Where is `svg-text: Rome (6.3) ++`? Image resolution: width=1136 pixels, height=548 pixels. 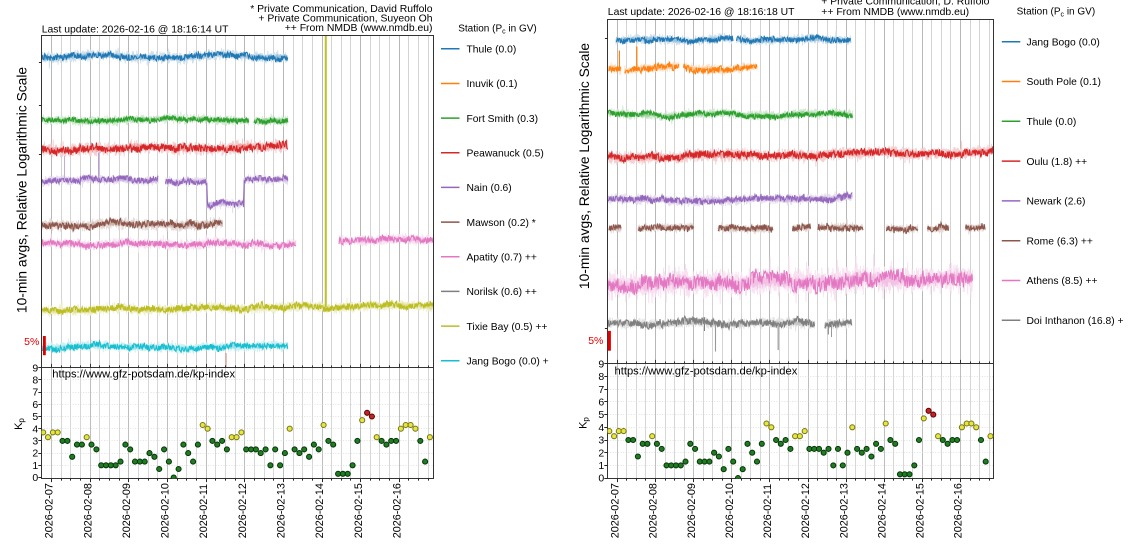
svg-text: Rome (6.3) ++ is located at coordinates (1060, 241).